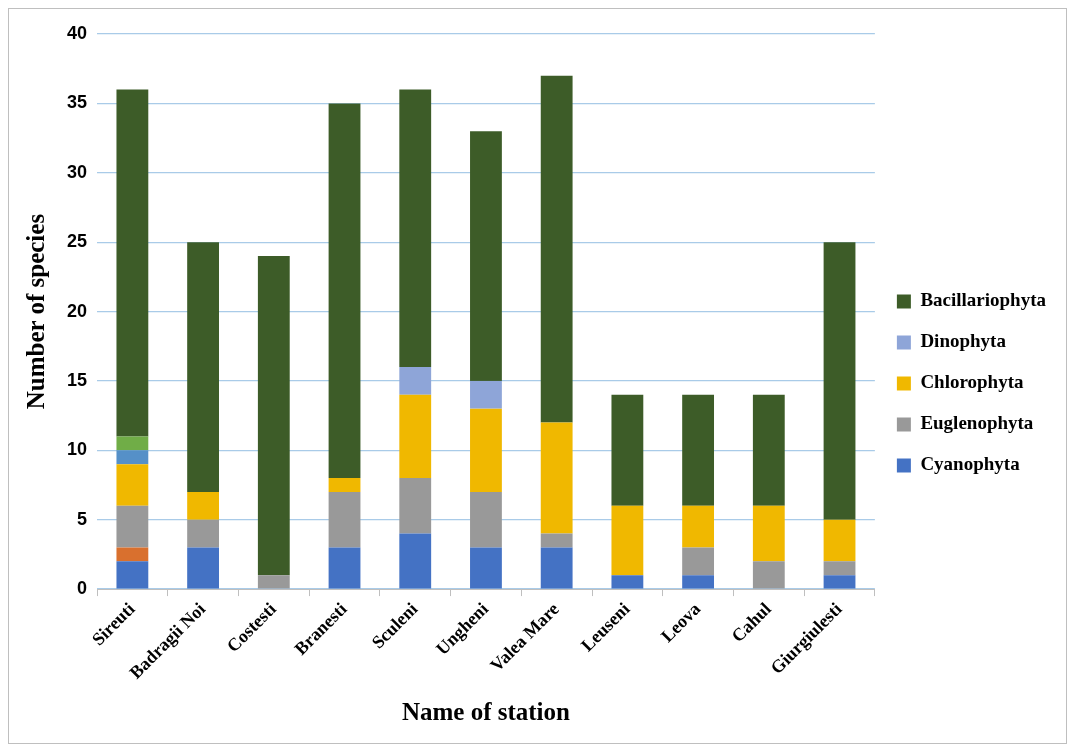 The height and width of the screenshot is (752, 1075). Describe the element at coordinates (77, 241) in the screenshot. I see `y-tick-label: 25` at that location.